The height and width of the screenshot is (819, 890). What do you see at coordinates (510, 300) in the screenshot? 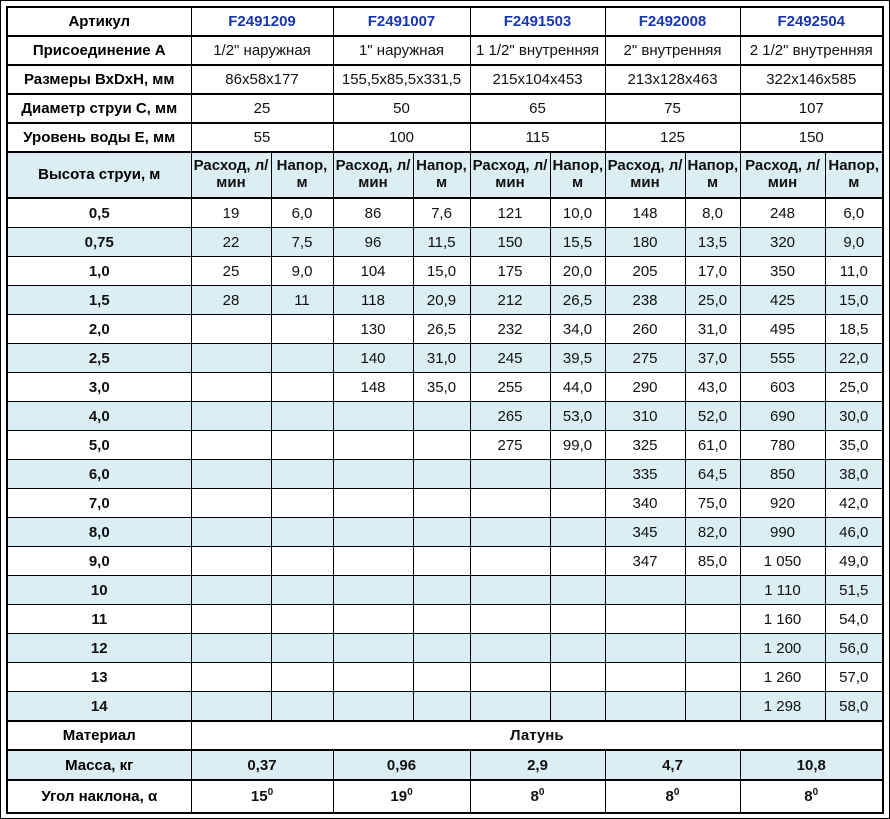
I see `data-cell: 212` at bounding box center [510, 300].